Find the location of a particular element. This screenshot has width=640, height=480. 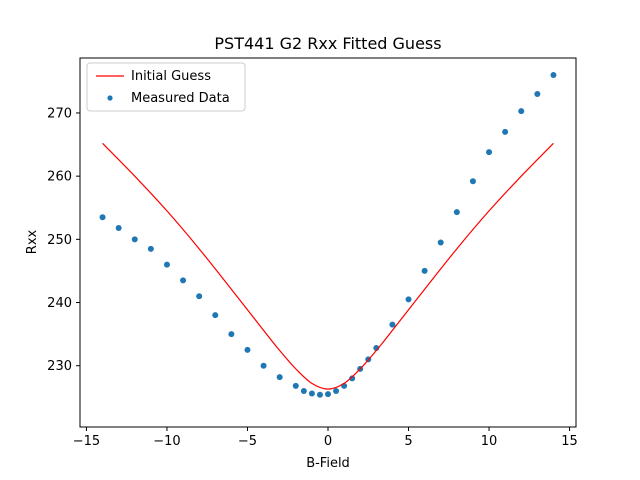

x-axis-ticks: −15 −10 −5 0 5 10 15 is located at coordinates (325, 438).